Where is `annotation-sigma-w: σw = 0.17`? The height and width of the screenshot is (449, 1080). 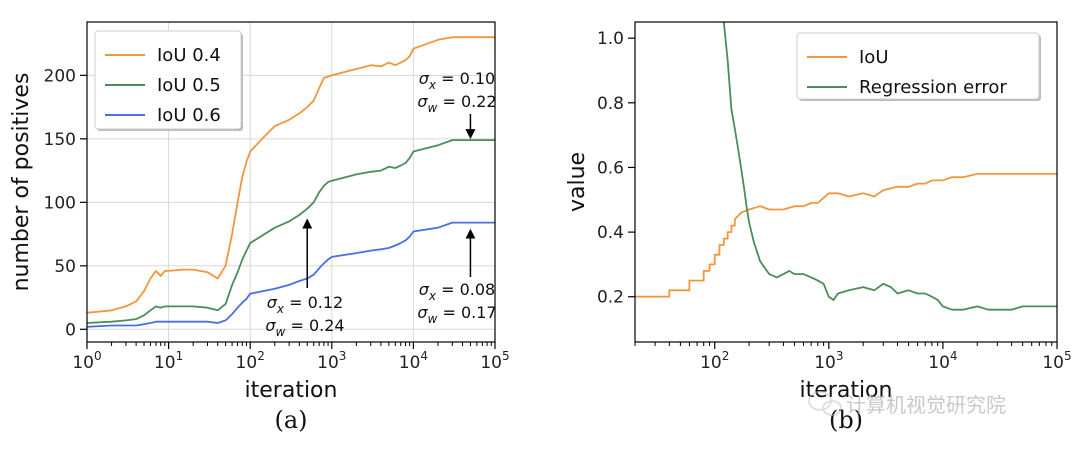
annotation-sigma-w: σw = 0.17 is located at coordinates (456, 314).